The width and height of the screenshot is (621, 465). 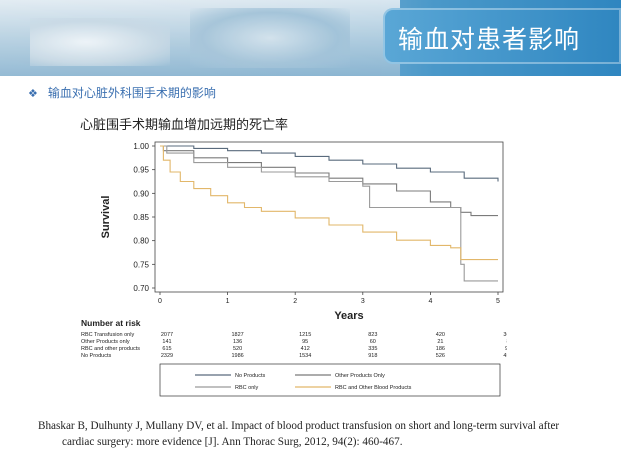 What do you see at coordinates (167, 356) in the screenshot?
I see `risk-cell: 2329` at bounding box center [167, 356].